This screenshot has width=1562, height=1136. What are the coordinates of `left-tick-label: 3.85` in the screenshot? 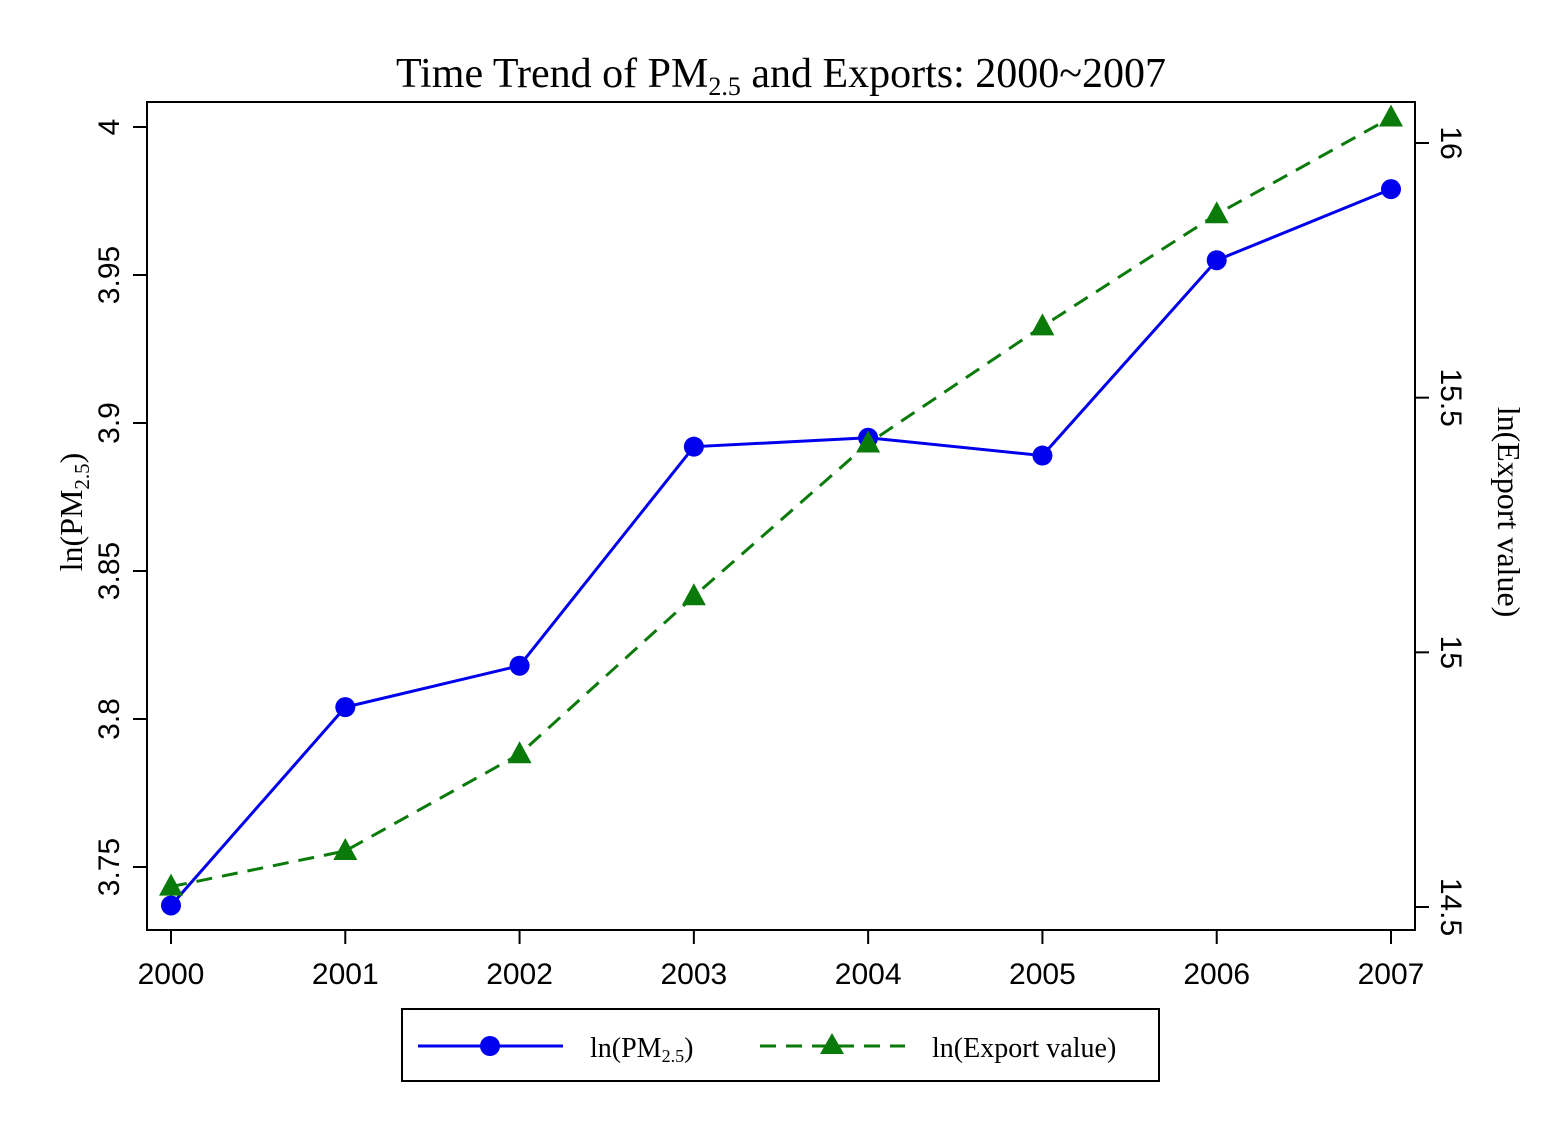 It's located at (109, 571).